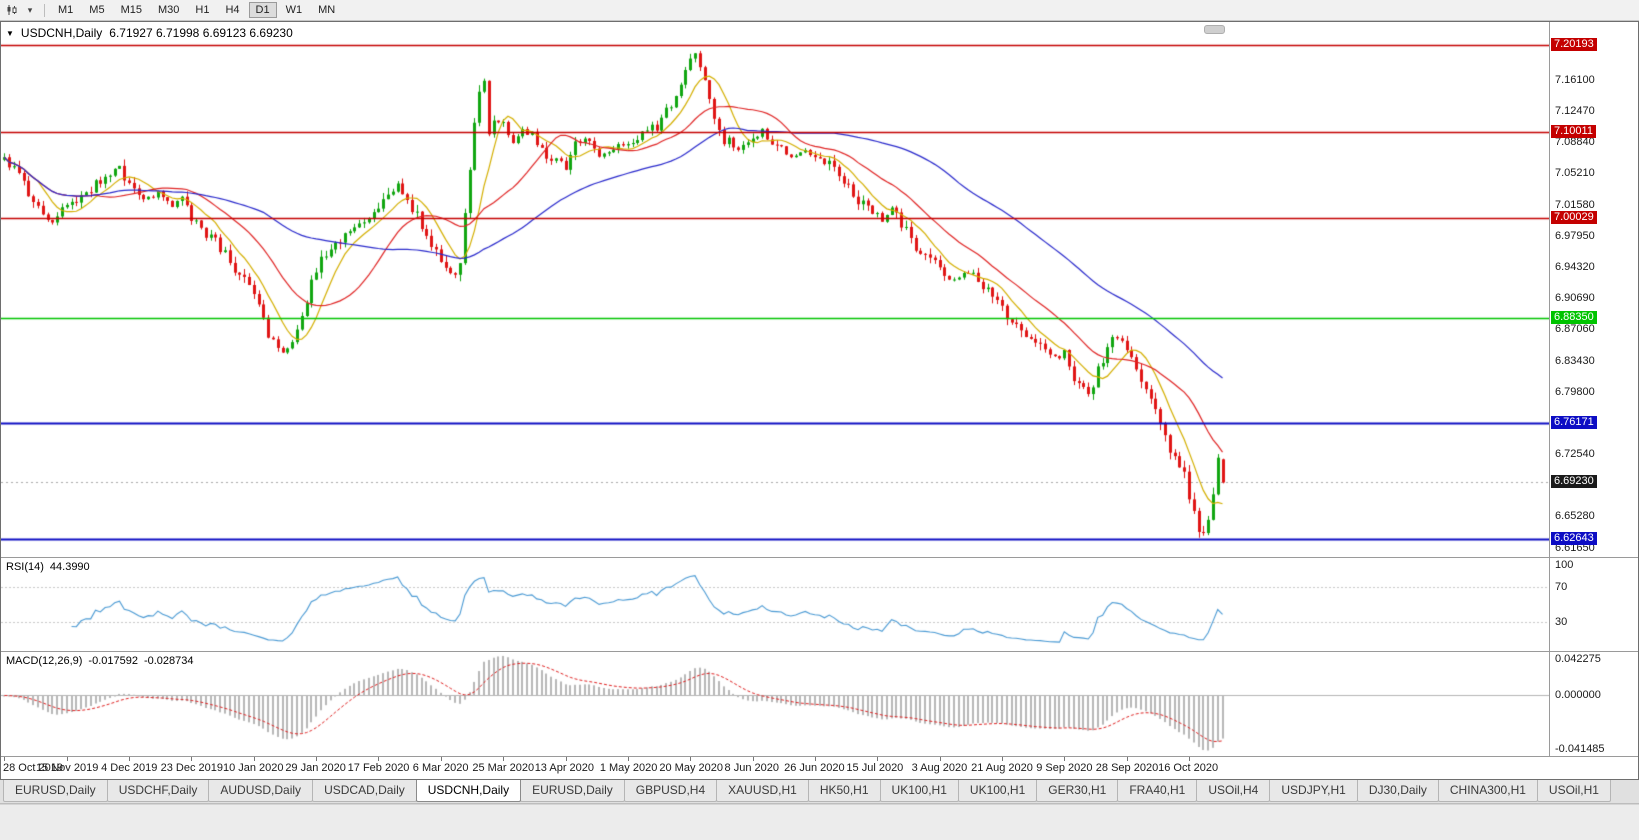  What do you see at coordinates (1574, 44) in the screenshot?
I see `price-level-badge: 7.20193` at bounding box center [1574, 44].